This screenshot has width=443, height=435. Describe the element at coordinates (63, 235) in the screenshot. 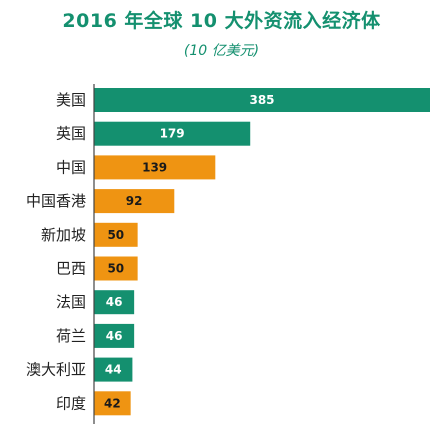

I see `category-label: 新加坡` at that location.